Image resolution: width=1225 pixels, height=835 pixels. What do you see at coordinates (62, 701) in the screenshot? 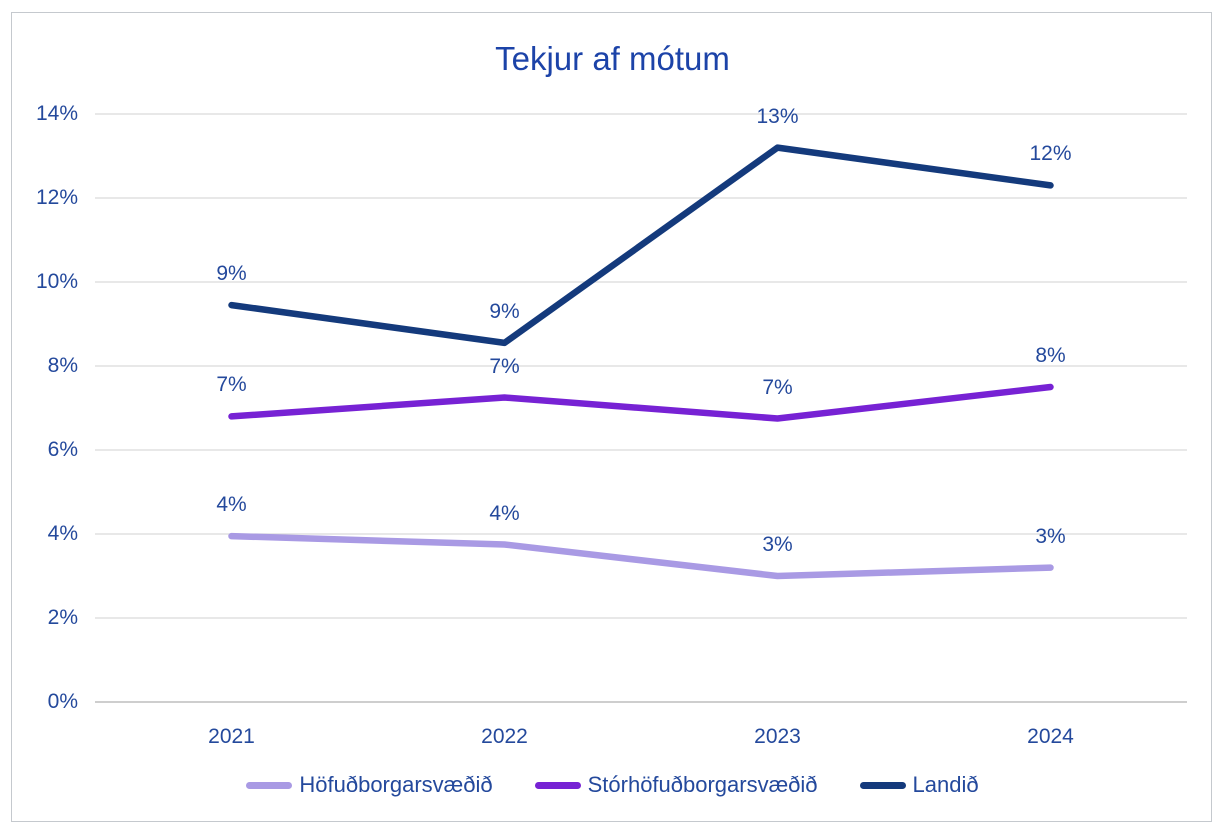
I see `y-axis-tick-label: 0%` at bounding box center [62, 701].